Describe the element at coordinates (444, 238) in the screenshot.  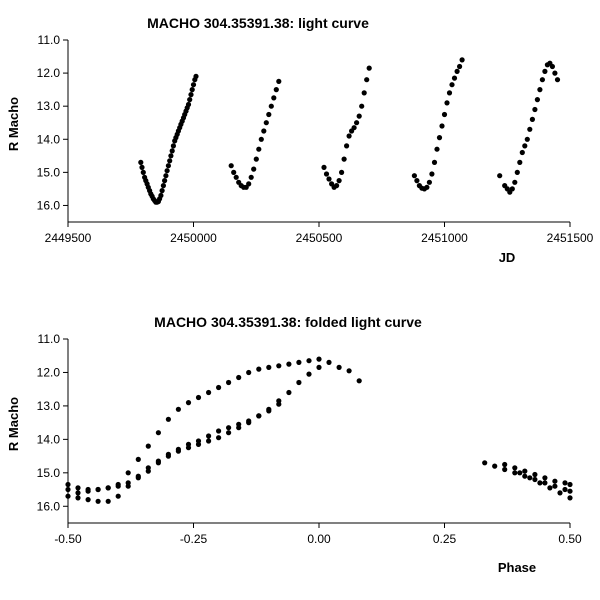
I see `x-tick-label: 2451000` at that location.